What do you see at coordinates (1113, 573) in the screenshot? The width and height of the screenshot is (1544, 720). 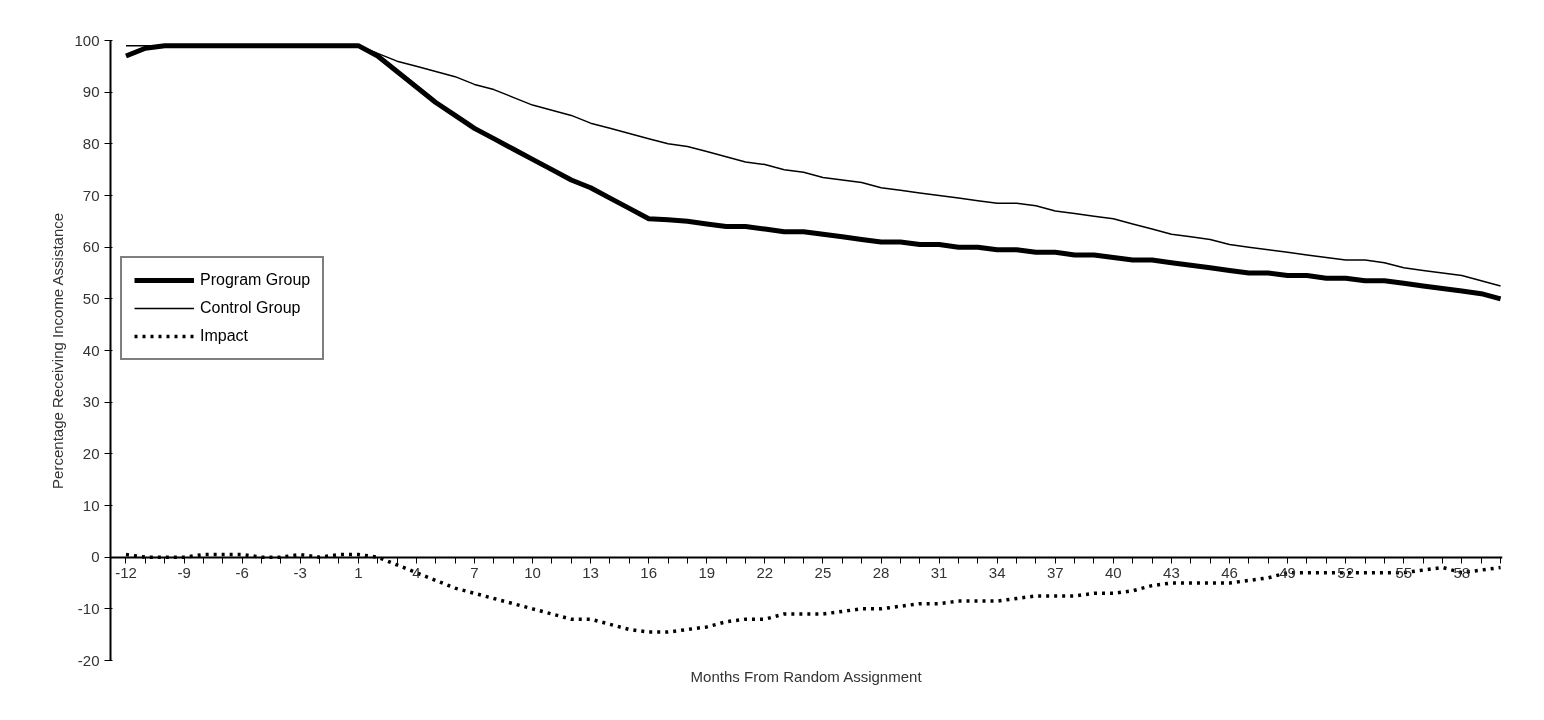 I see `x-tick-label: 40` at bounding box center [1113, 573].